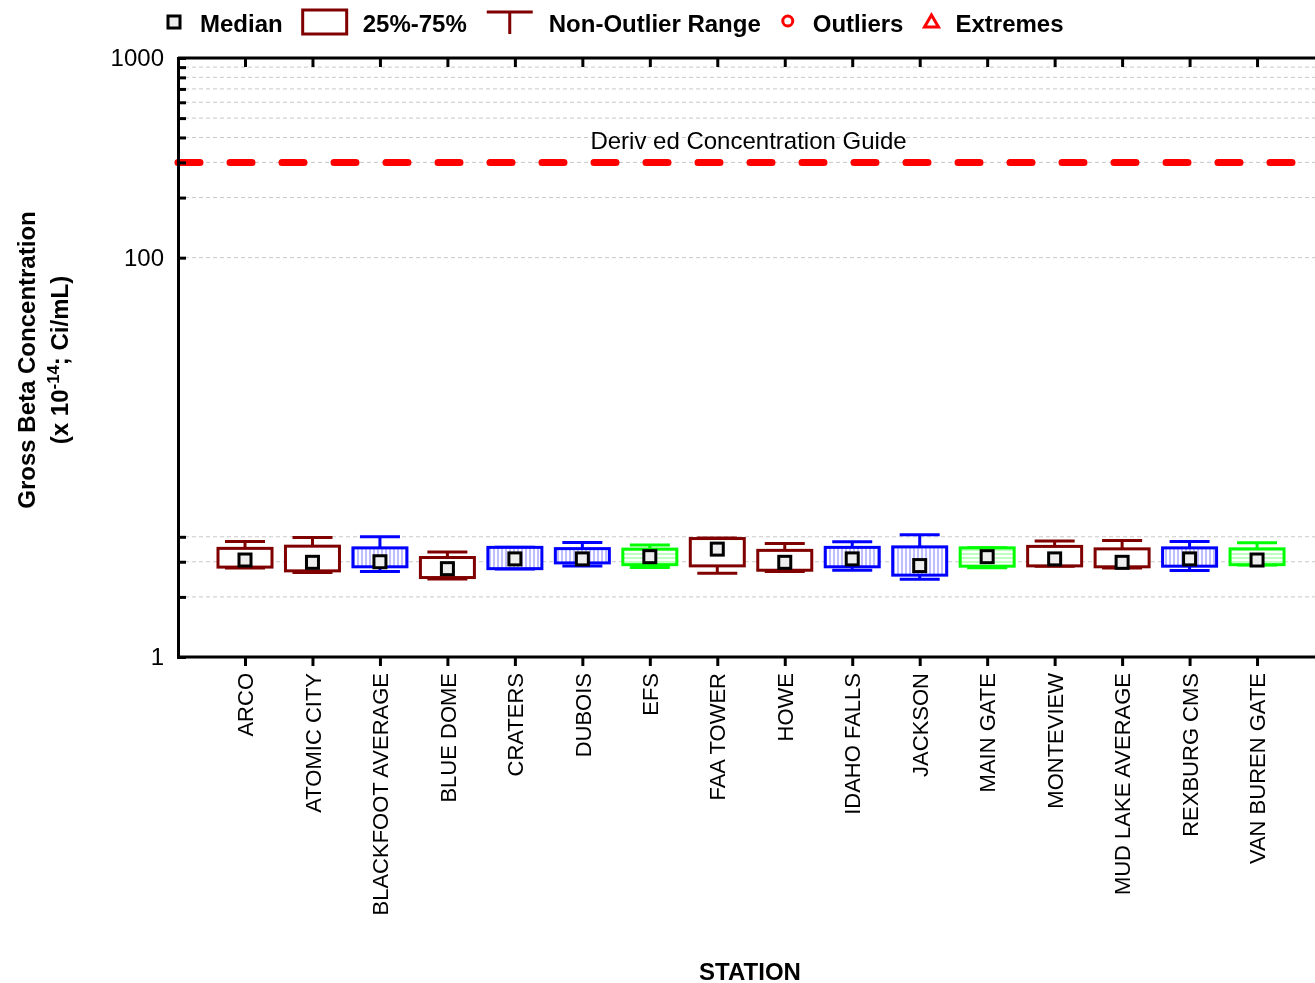 This screenshot has height=983, width=1315. What do you see at coordinates (246, 705) in the screenshot?
I see `x-tick-label: ARCO` at bounding box center [246, 705].